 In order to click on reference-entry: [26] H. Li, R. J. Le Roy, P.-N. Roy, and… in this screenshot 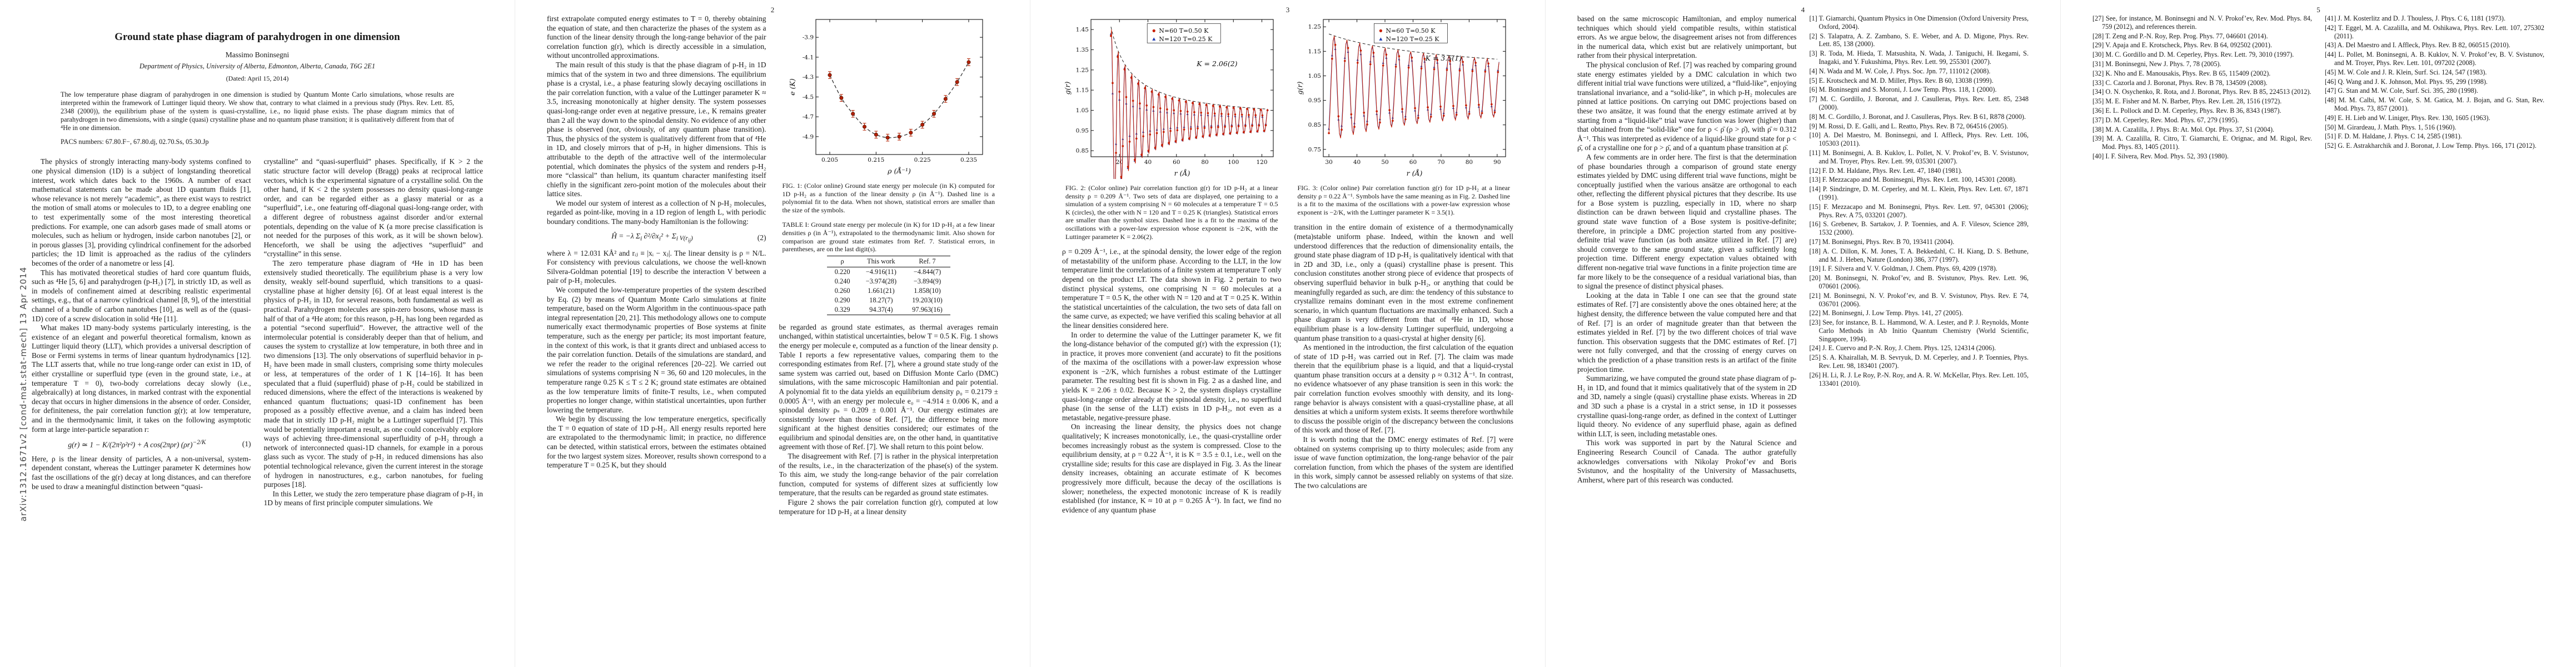, I will do `click(1919, 379)`.